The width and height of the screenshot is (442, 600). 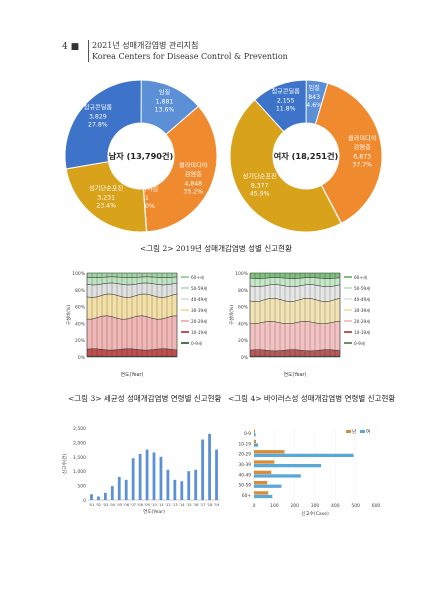 What do you see at coordinates (147, 189) in the screenshot?
I see `slice-name: 연성하감` at bounding box center [147, 189].